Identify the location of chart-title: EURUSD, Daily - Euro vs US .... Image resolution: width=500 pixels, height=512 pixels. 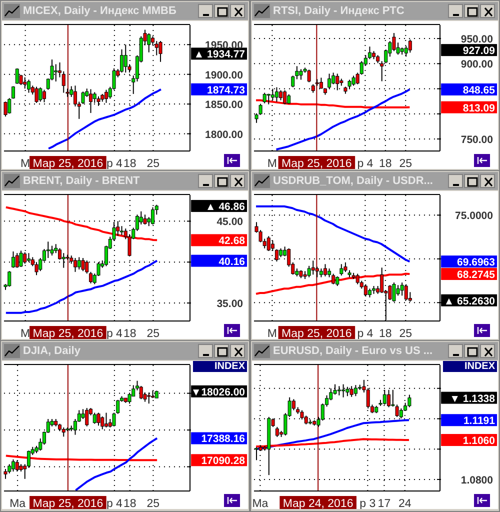
(353, 351).